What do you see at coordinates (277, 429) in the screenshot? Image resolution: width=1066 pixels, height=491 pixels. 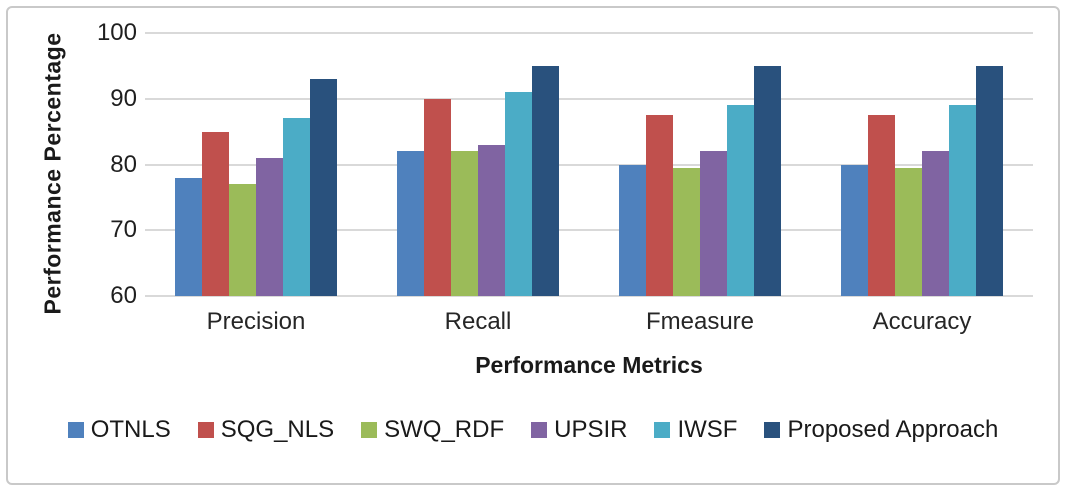 I see `legend-label: SQG_NLS` at bounding box center [277, 429].